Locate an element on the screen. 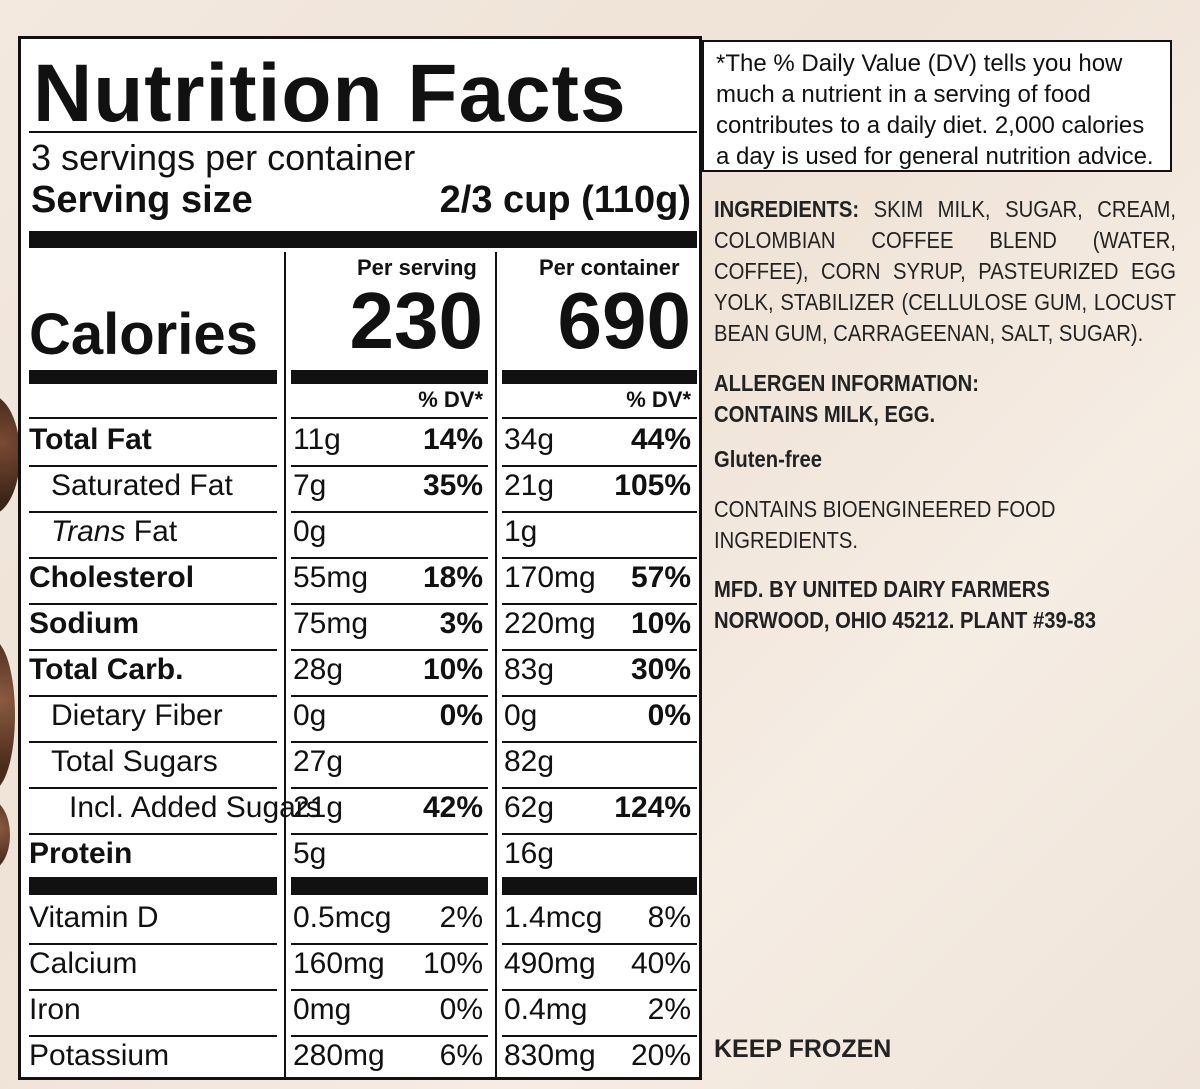  nutrient-name: Total Carb. is located at coordinates (106, 670).